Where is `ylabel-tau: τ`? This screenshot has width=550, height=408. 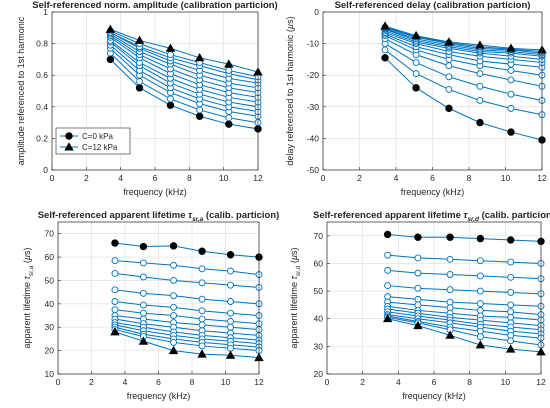
ylabel-tau: τ is located at coordinates (27, 278).